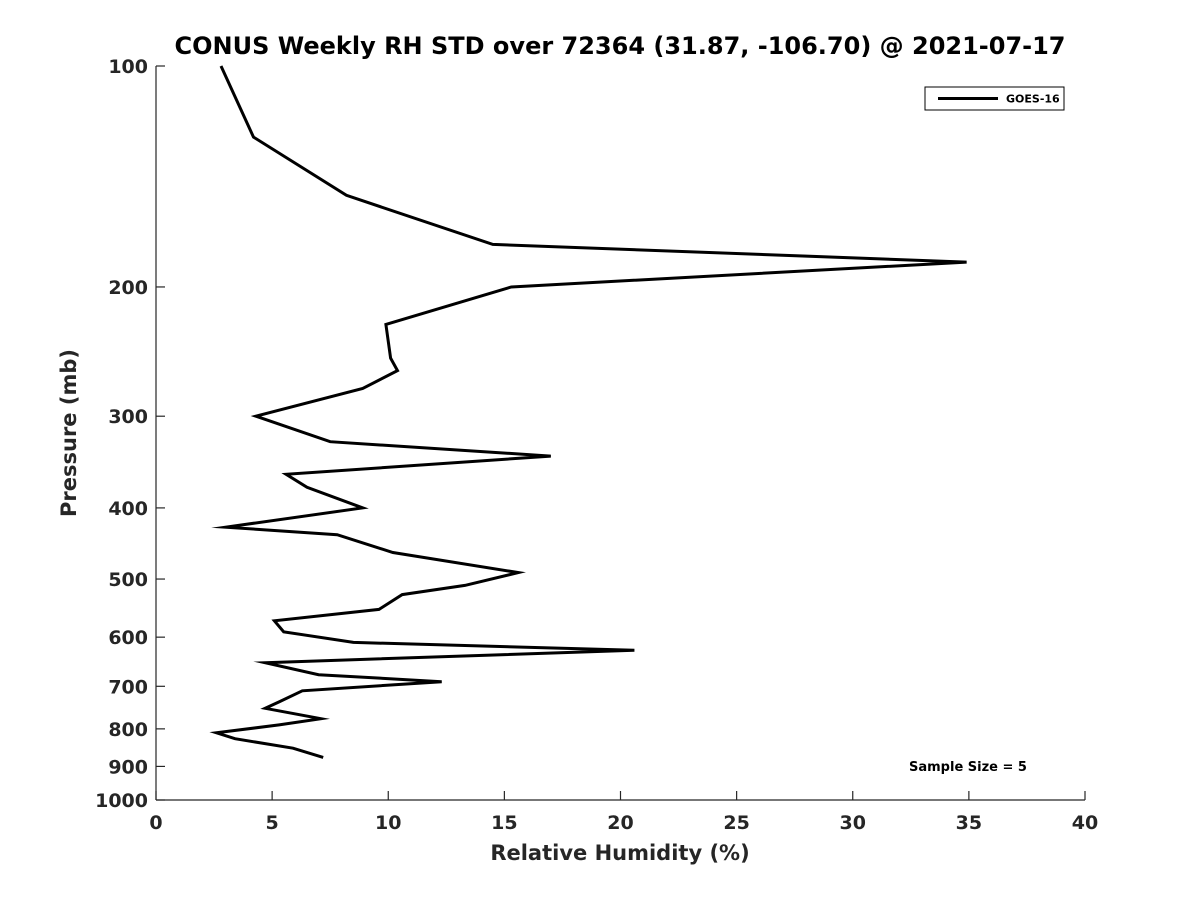 Image resolution: width=1200 pixels, height=900 pixels. Describe the element at coordinates (128, 580) in the screenshot. I see `y-tick-label: 500` at that location.